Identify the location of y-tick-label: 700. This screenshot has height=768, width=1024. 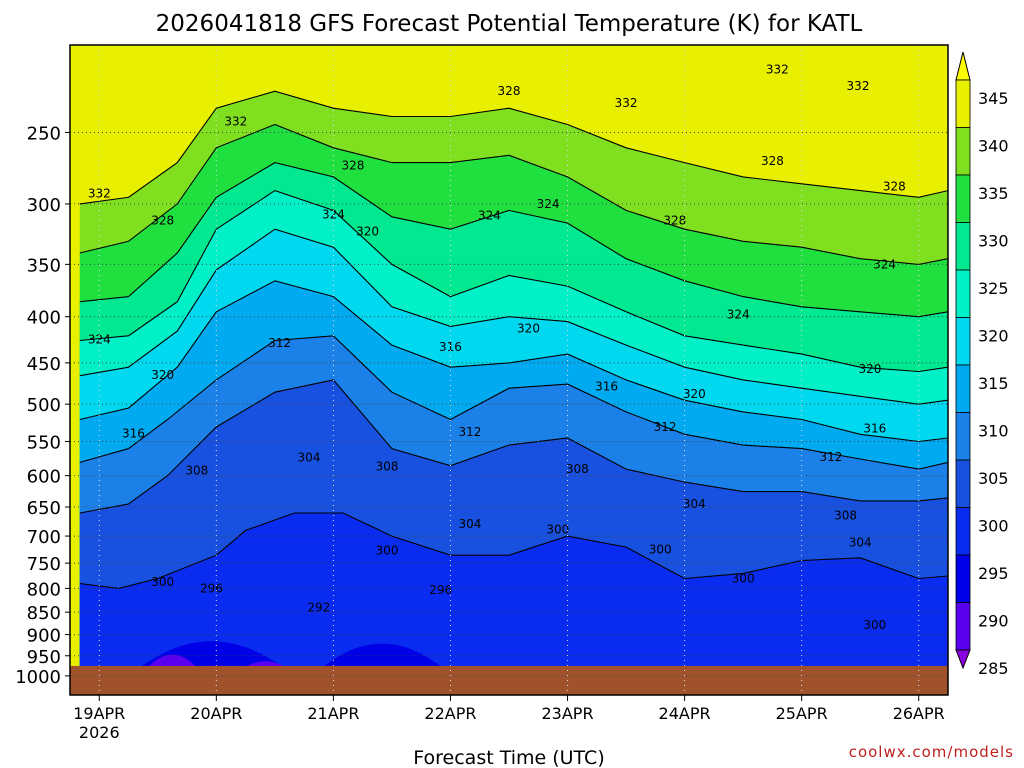
(44, 537).